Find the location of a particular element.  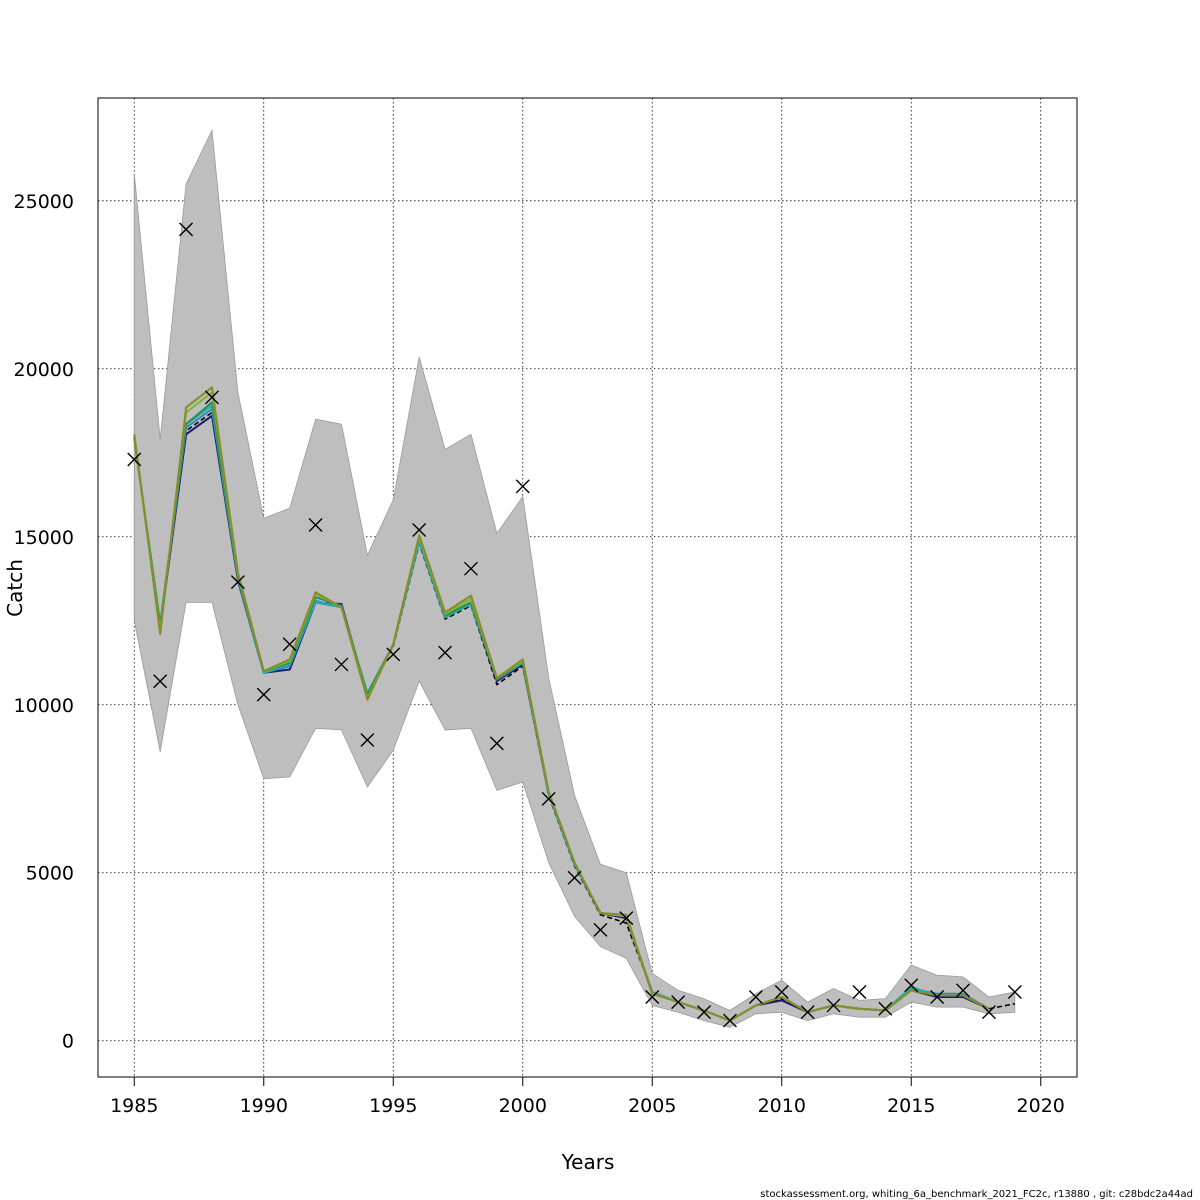

y-tick-label: 15000 is located at coordinates (44, 538).